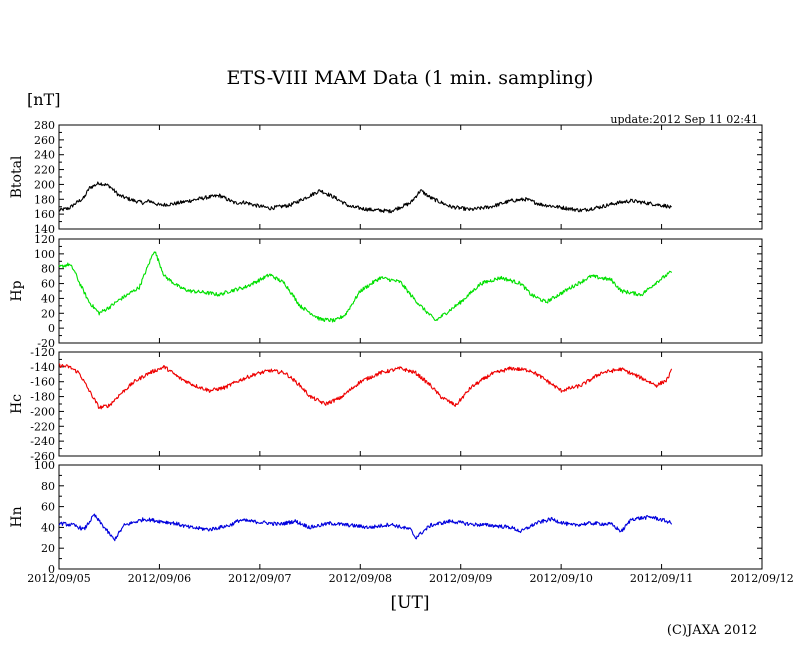 This screenshot has height=655, width=810. Describe the element at coordinates (44, 229) in the screenshot. I see `y-tick-label: 140` at that location.